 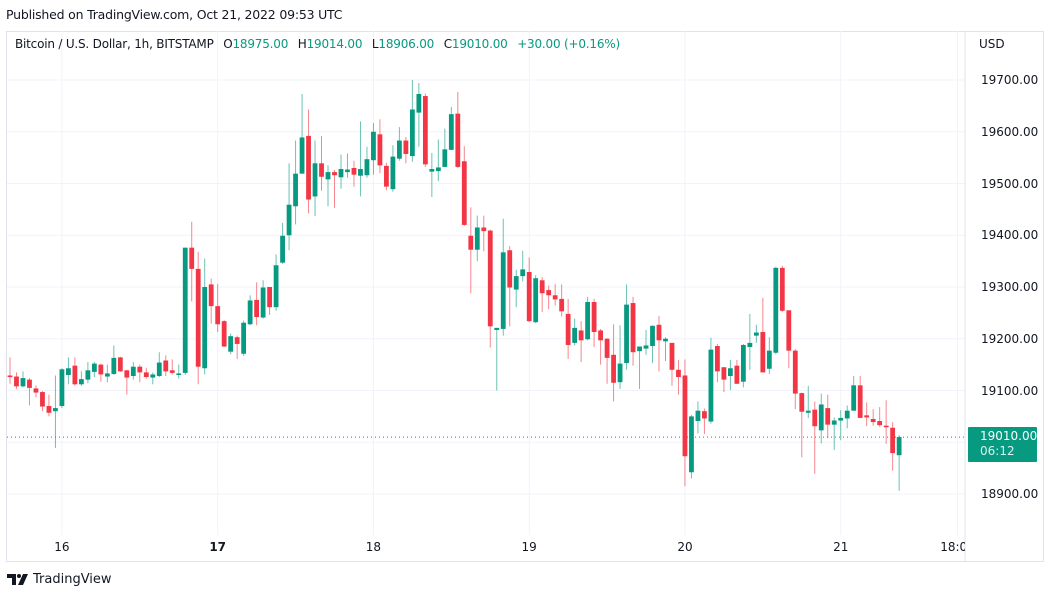 What do you see at coordinates (1010, 390) in the screenshot?
I see `price-tick-label: 19100.00` at bounding box center [1010, 390].